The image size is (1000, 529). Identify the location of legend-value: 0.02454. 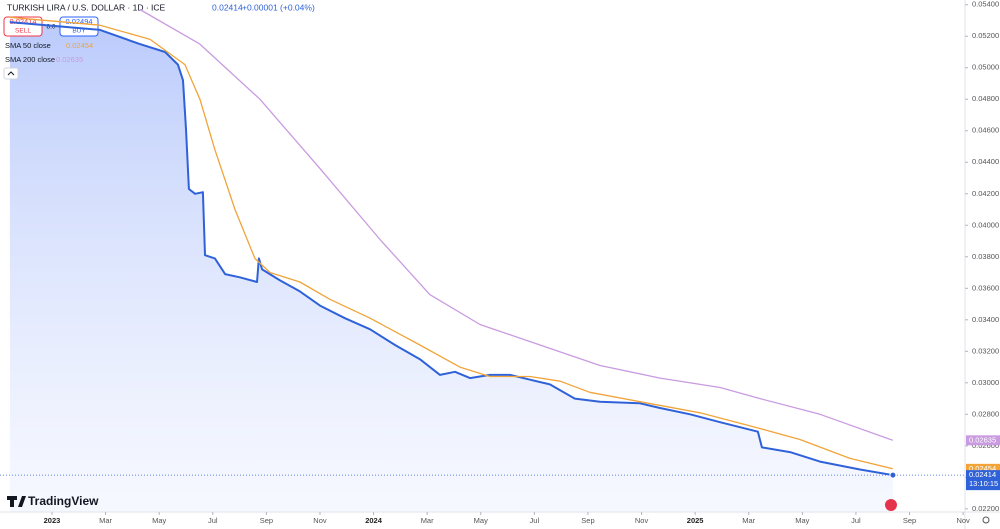
(79, 45).